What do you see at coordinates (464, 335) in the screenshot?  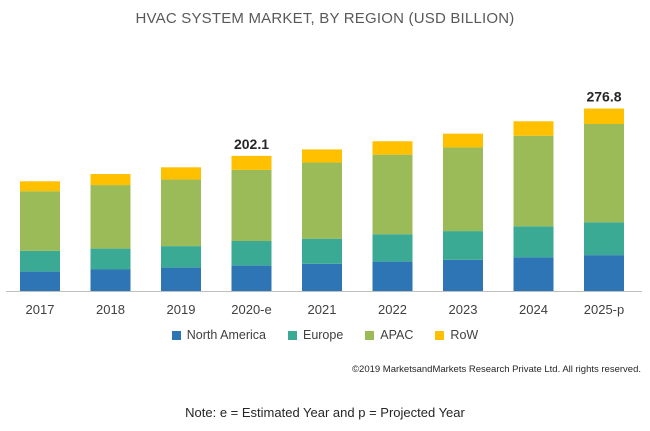 I see `legend-label: RoW` at bounding box center [464, 335].